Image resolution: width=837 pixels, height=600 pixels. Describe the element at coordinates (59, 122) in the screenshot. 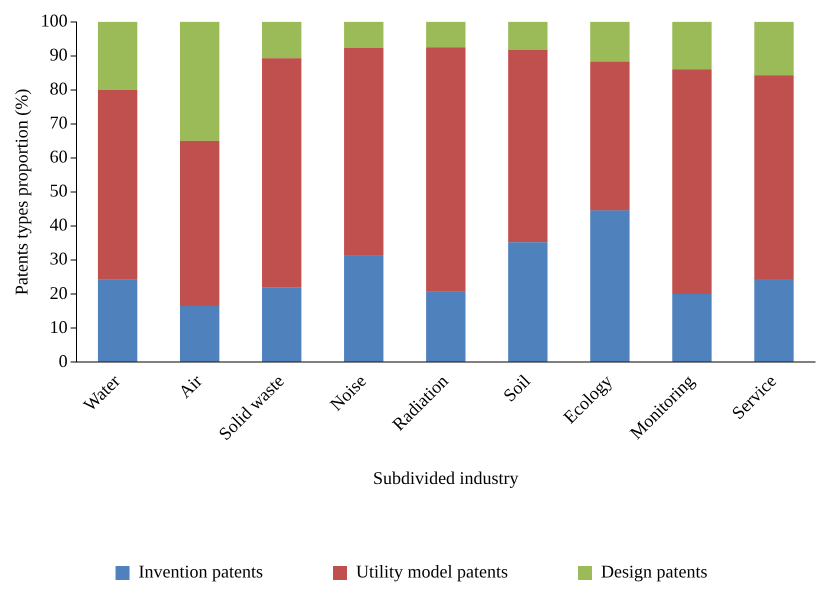

I see `y-tick-label: 70` at that location.